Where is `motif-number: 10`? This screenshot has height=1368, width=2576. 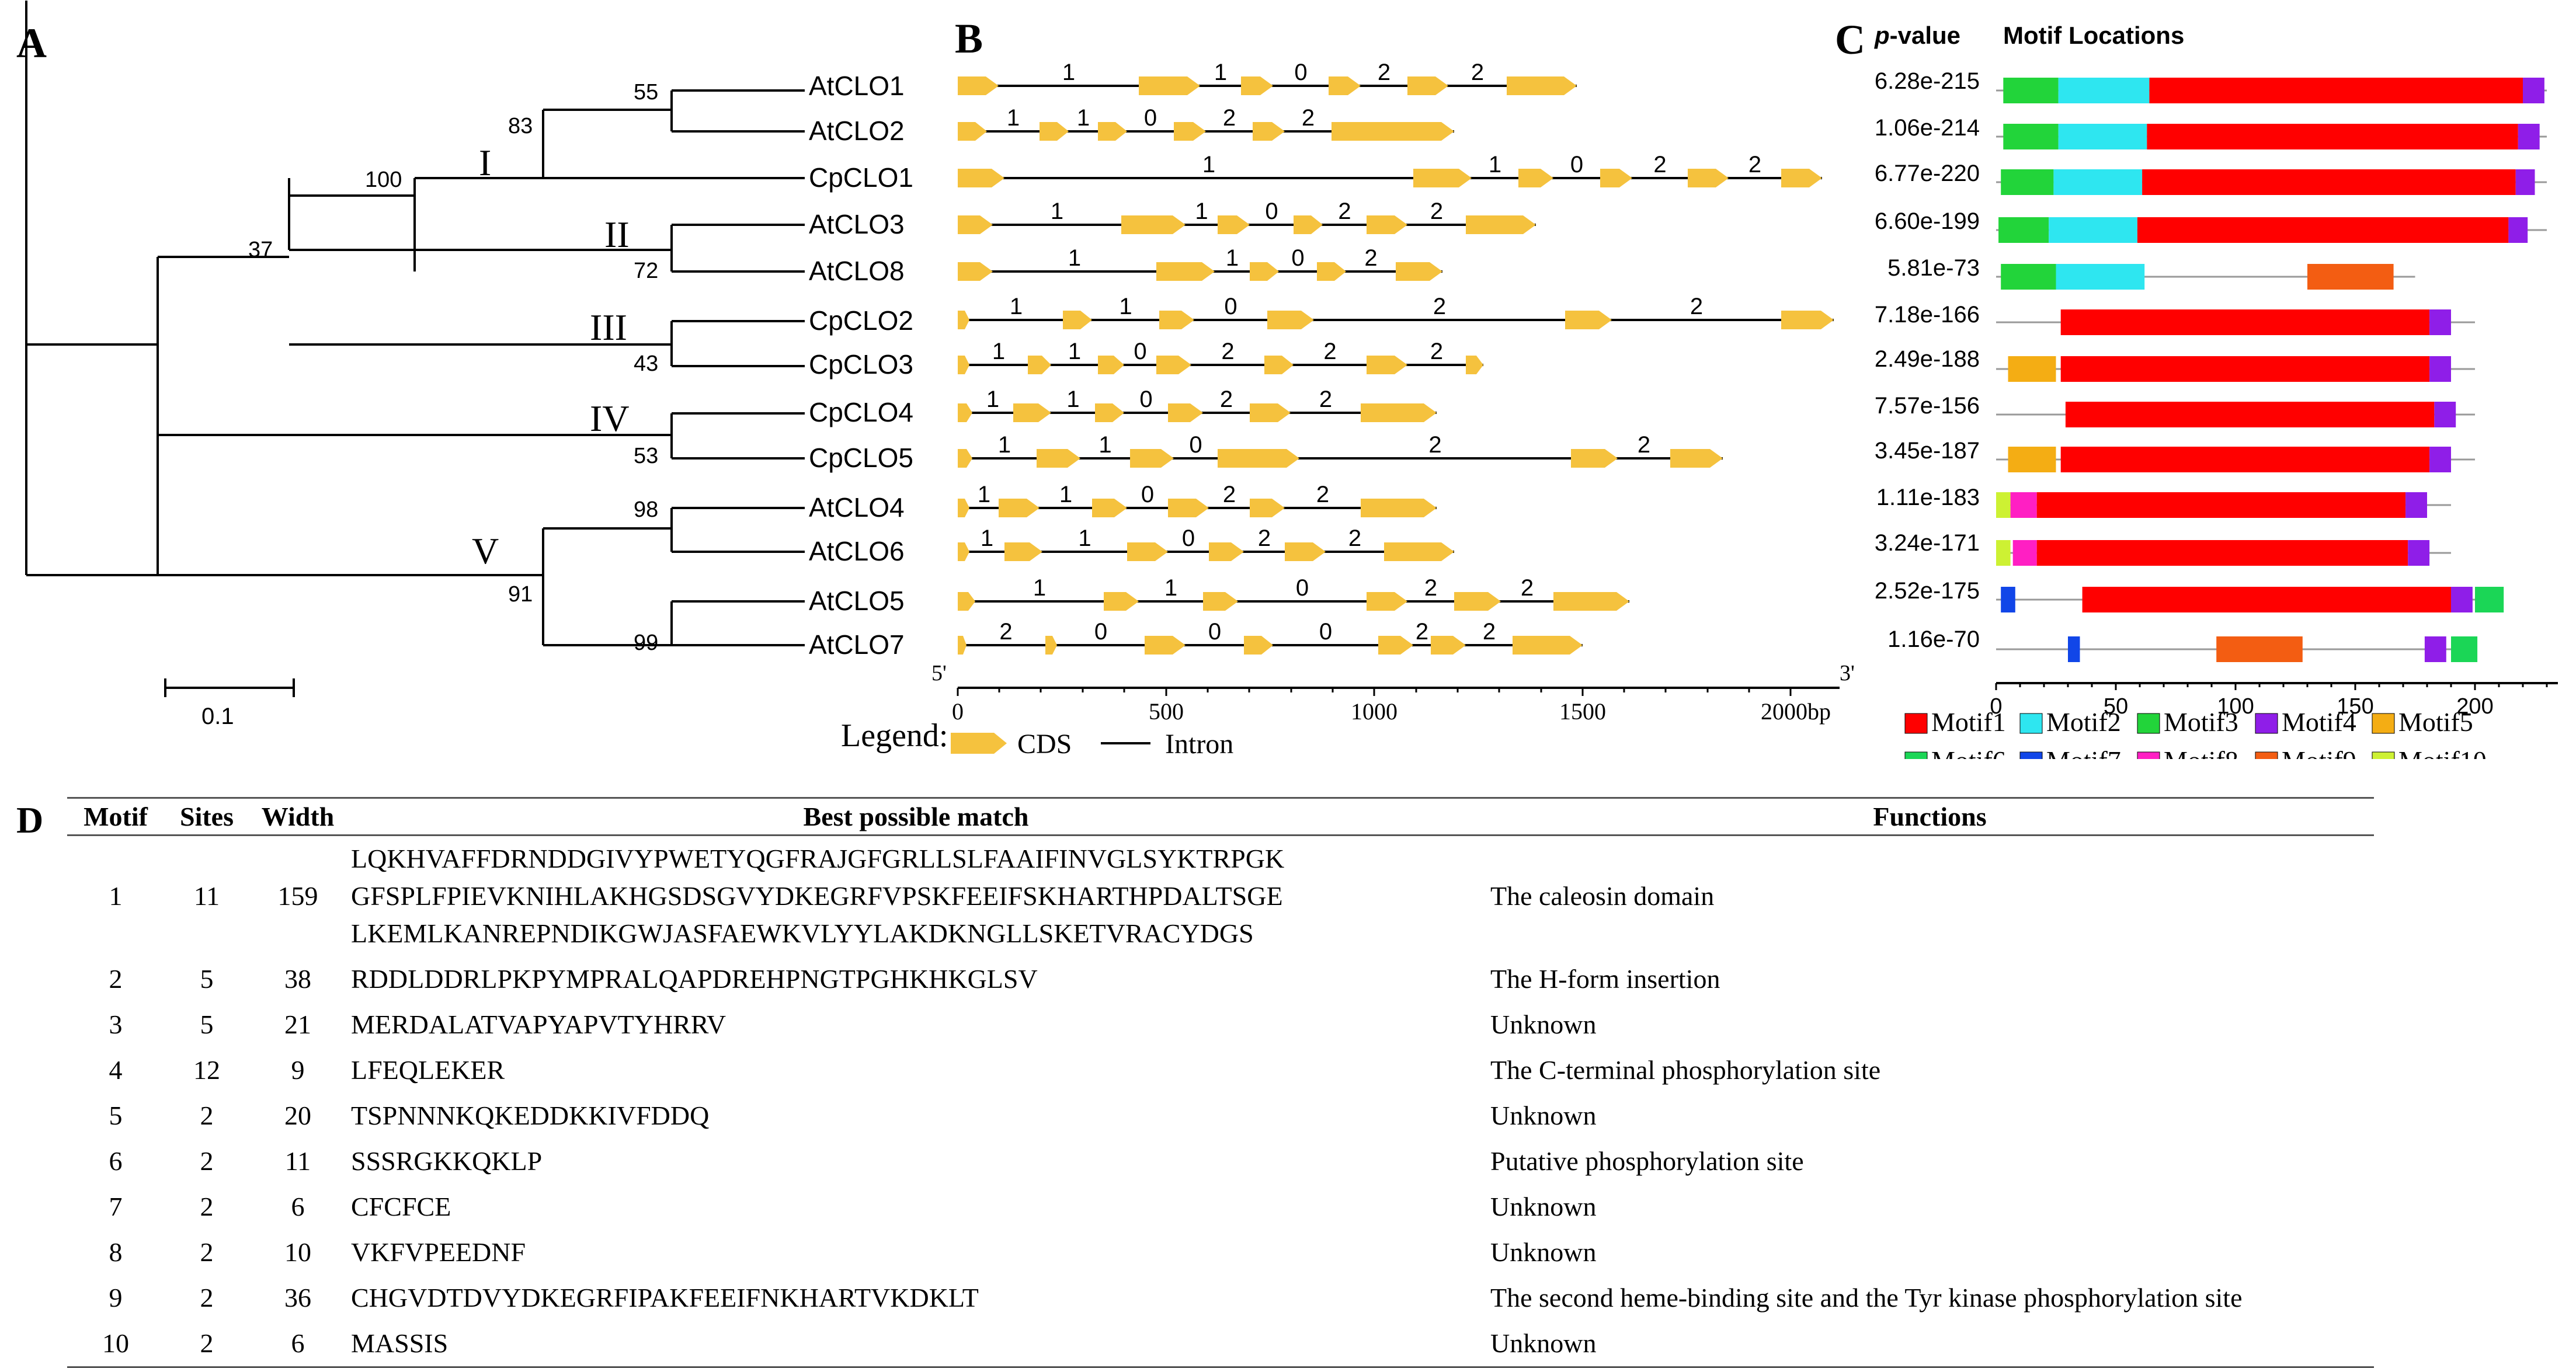 motif-number: 10 is located at coordinates (116, 1344).